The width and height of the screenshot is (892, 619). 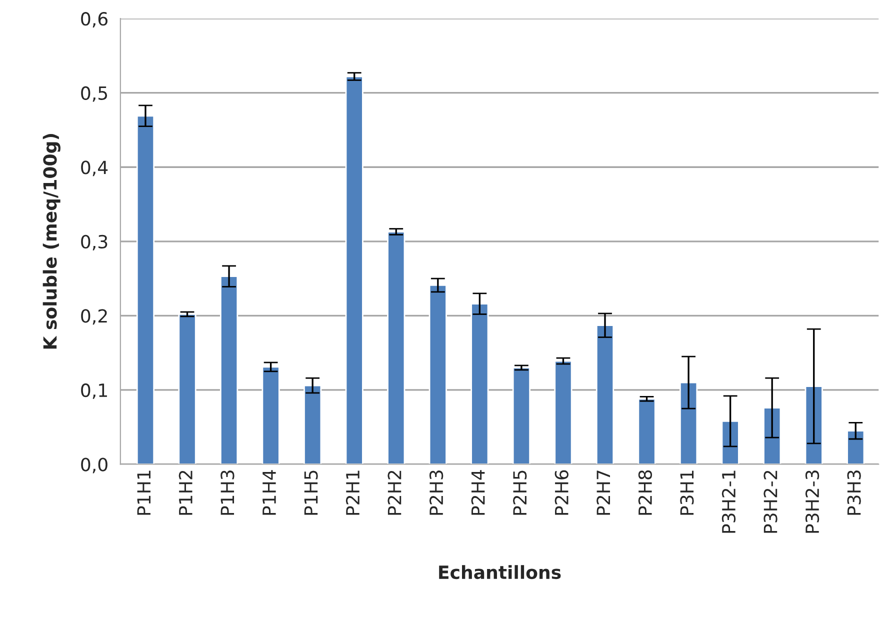 I want to click on x-tick-label: P1H4, so click(x=269, y=492).